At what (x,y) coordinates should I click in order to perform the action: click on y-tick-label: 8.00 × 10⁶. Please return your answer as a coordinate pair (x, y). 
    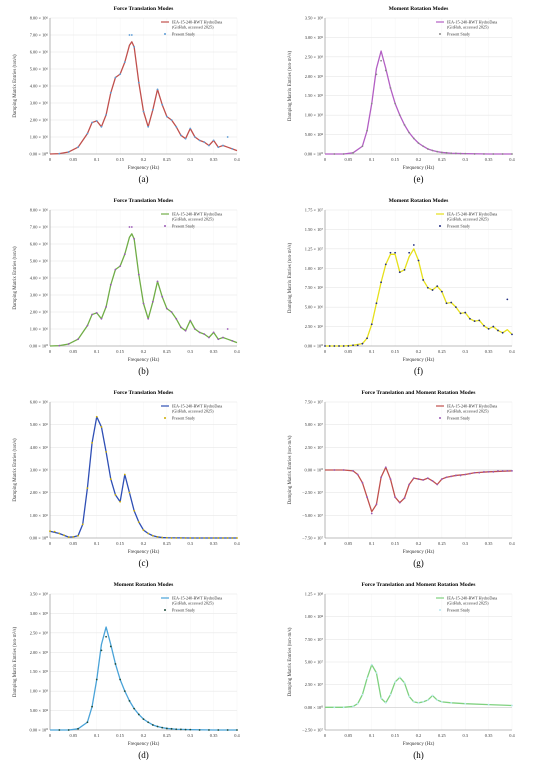
    Looking at the image, I should click on (39, 18).